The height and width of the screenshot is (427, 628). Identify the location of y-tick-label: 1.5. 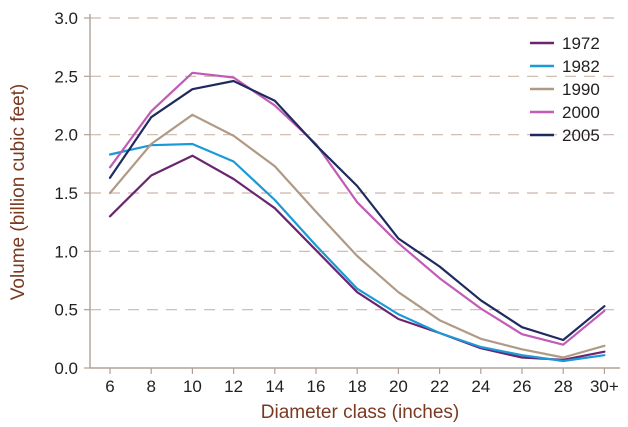
(66, 193).